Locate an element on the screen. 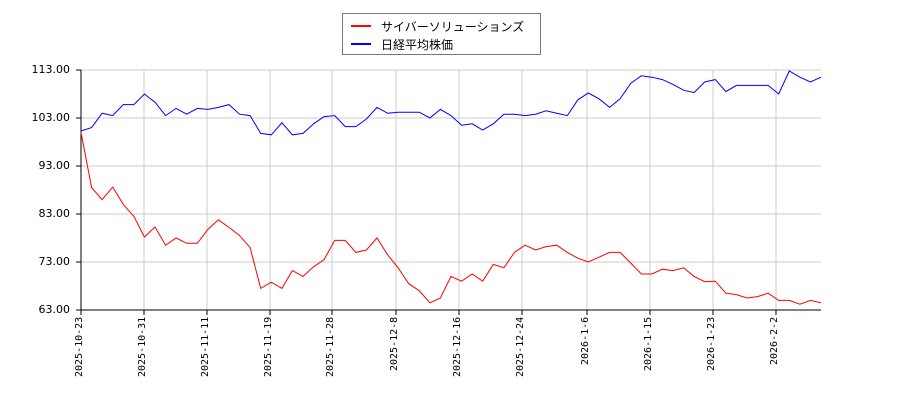 This screenshot has height=400, width=900. x-tick-label: 2025-11-28 is located at coordinates (330, 346).